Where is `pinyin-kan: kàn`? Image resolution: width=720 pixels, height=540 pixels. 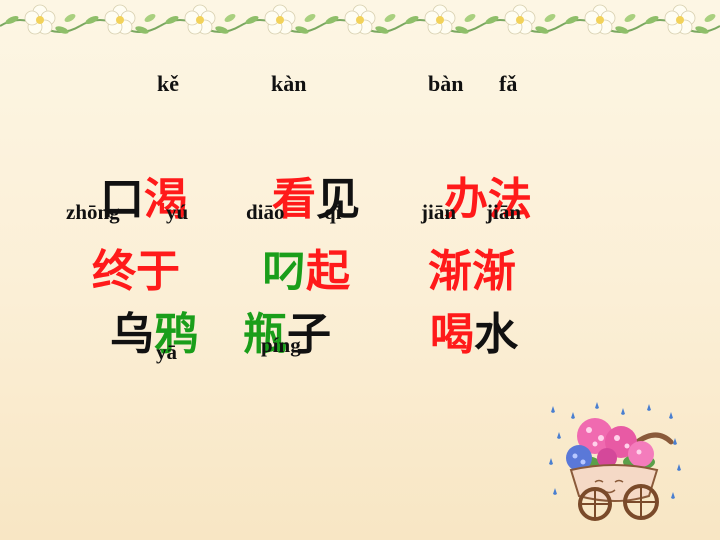
pinyin-kan: kàn is located at coordinates (289, 83).